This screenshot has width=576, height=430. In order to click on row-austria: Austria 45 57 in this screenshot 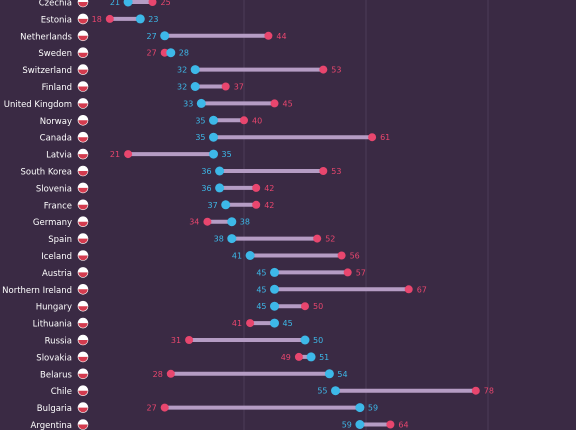, I will do `click(204, 273)`.